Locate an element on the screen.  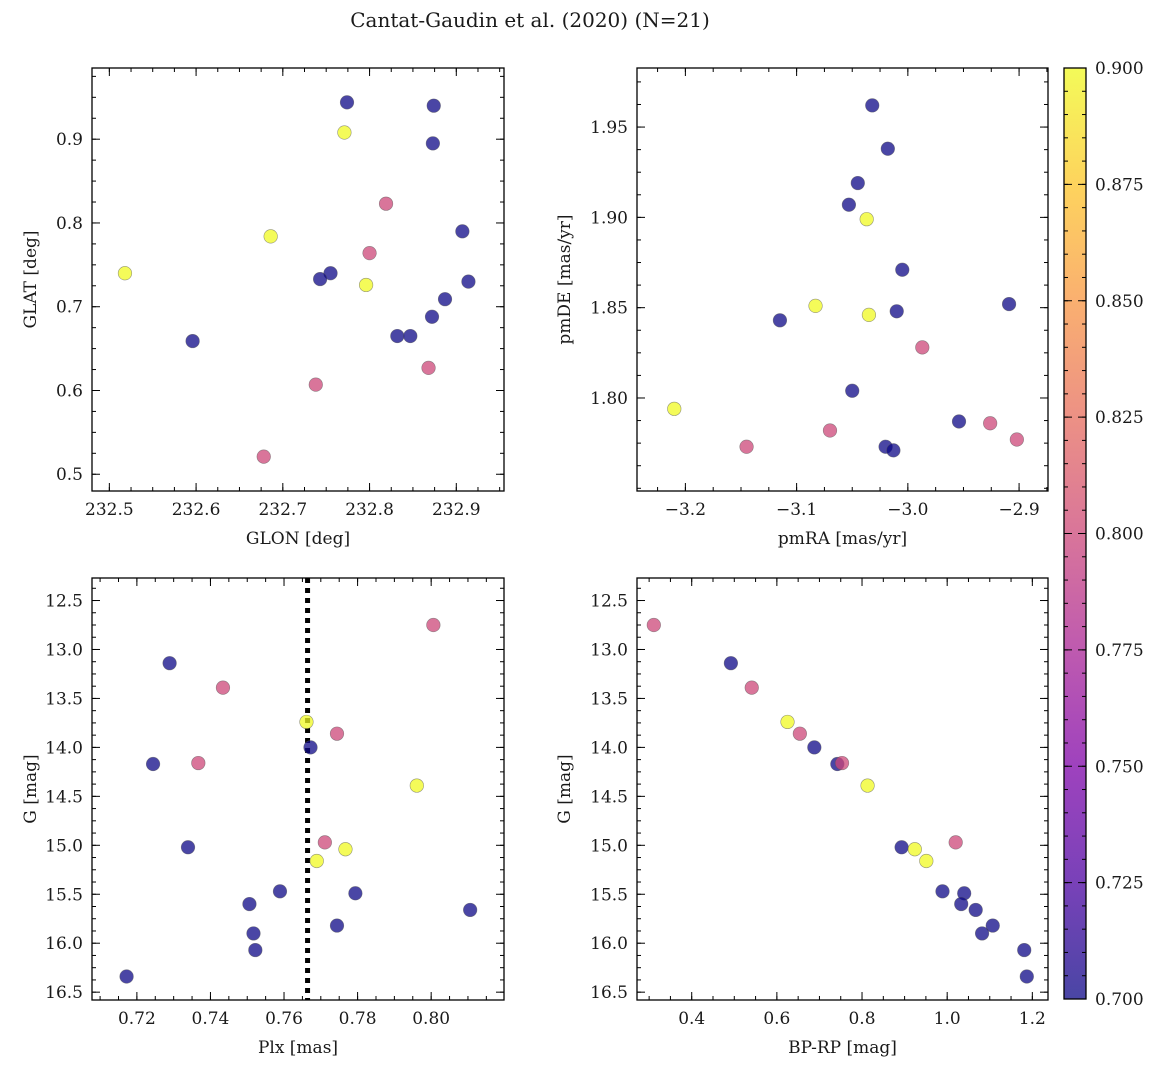
y-tick-label: 0.6 is located at coordinates (69, 391).